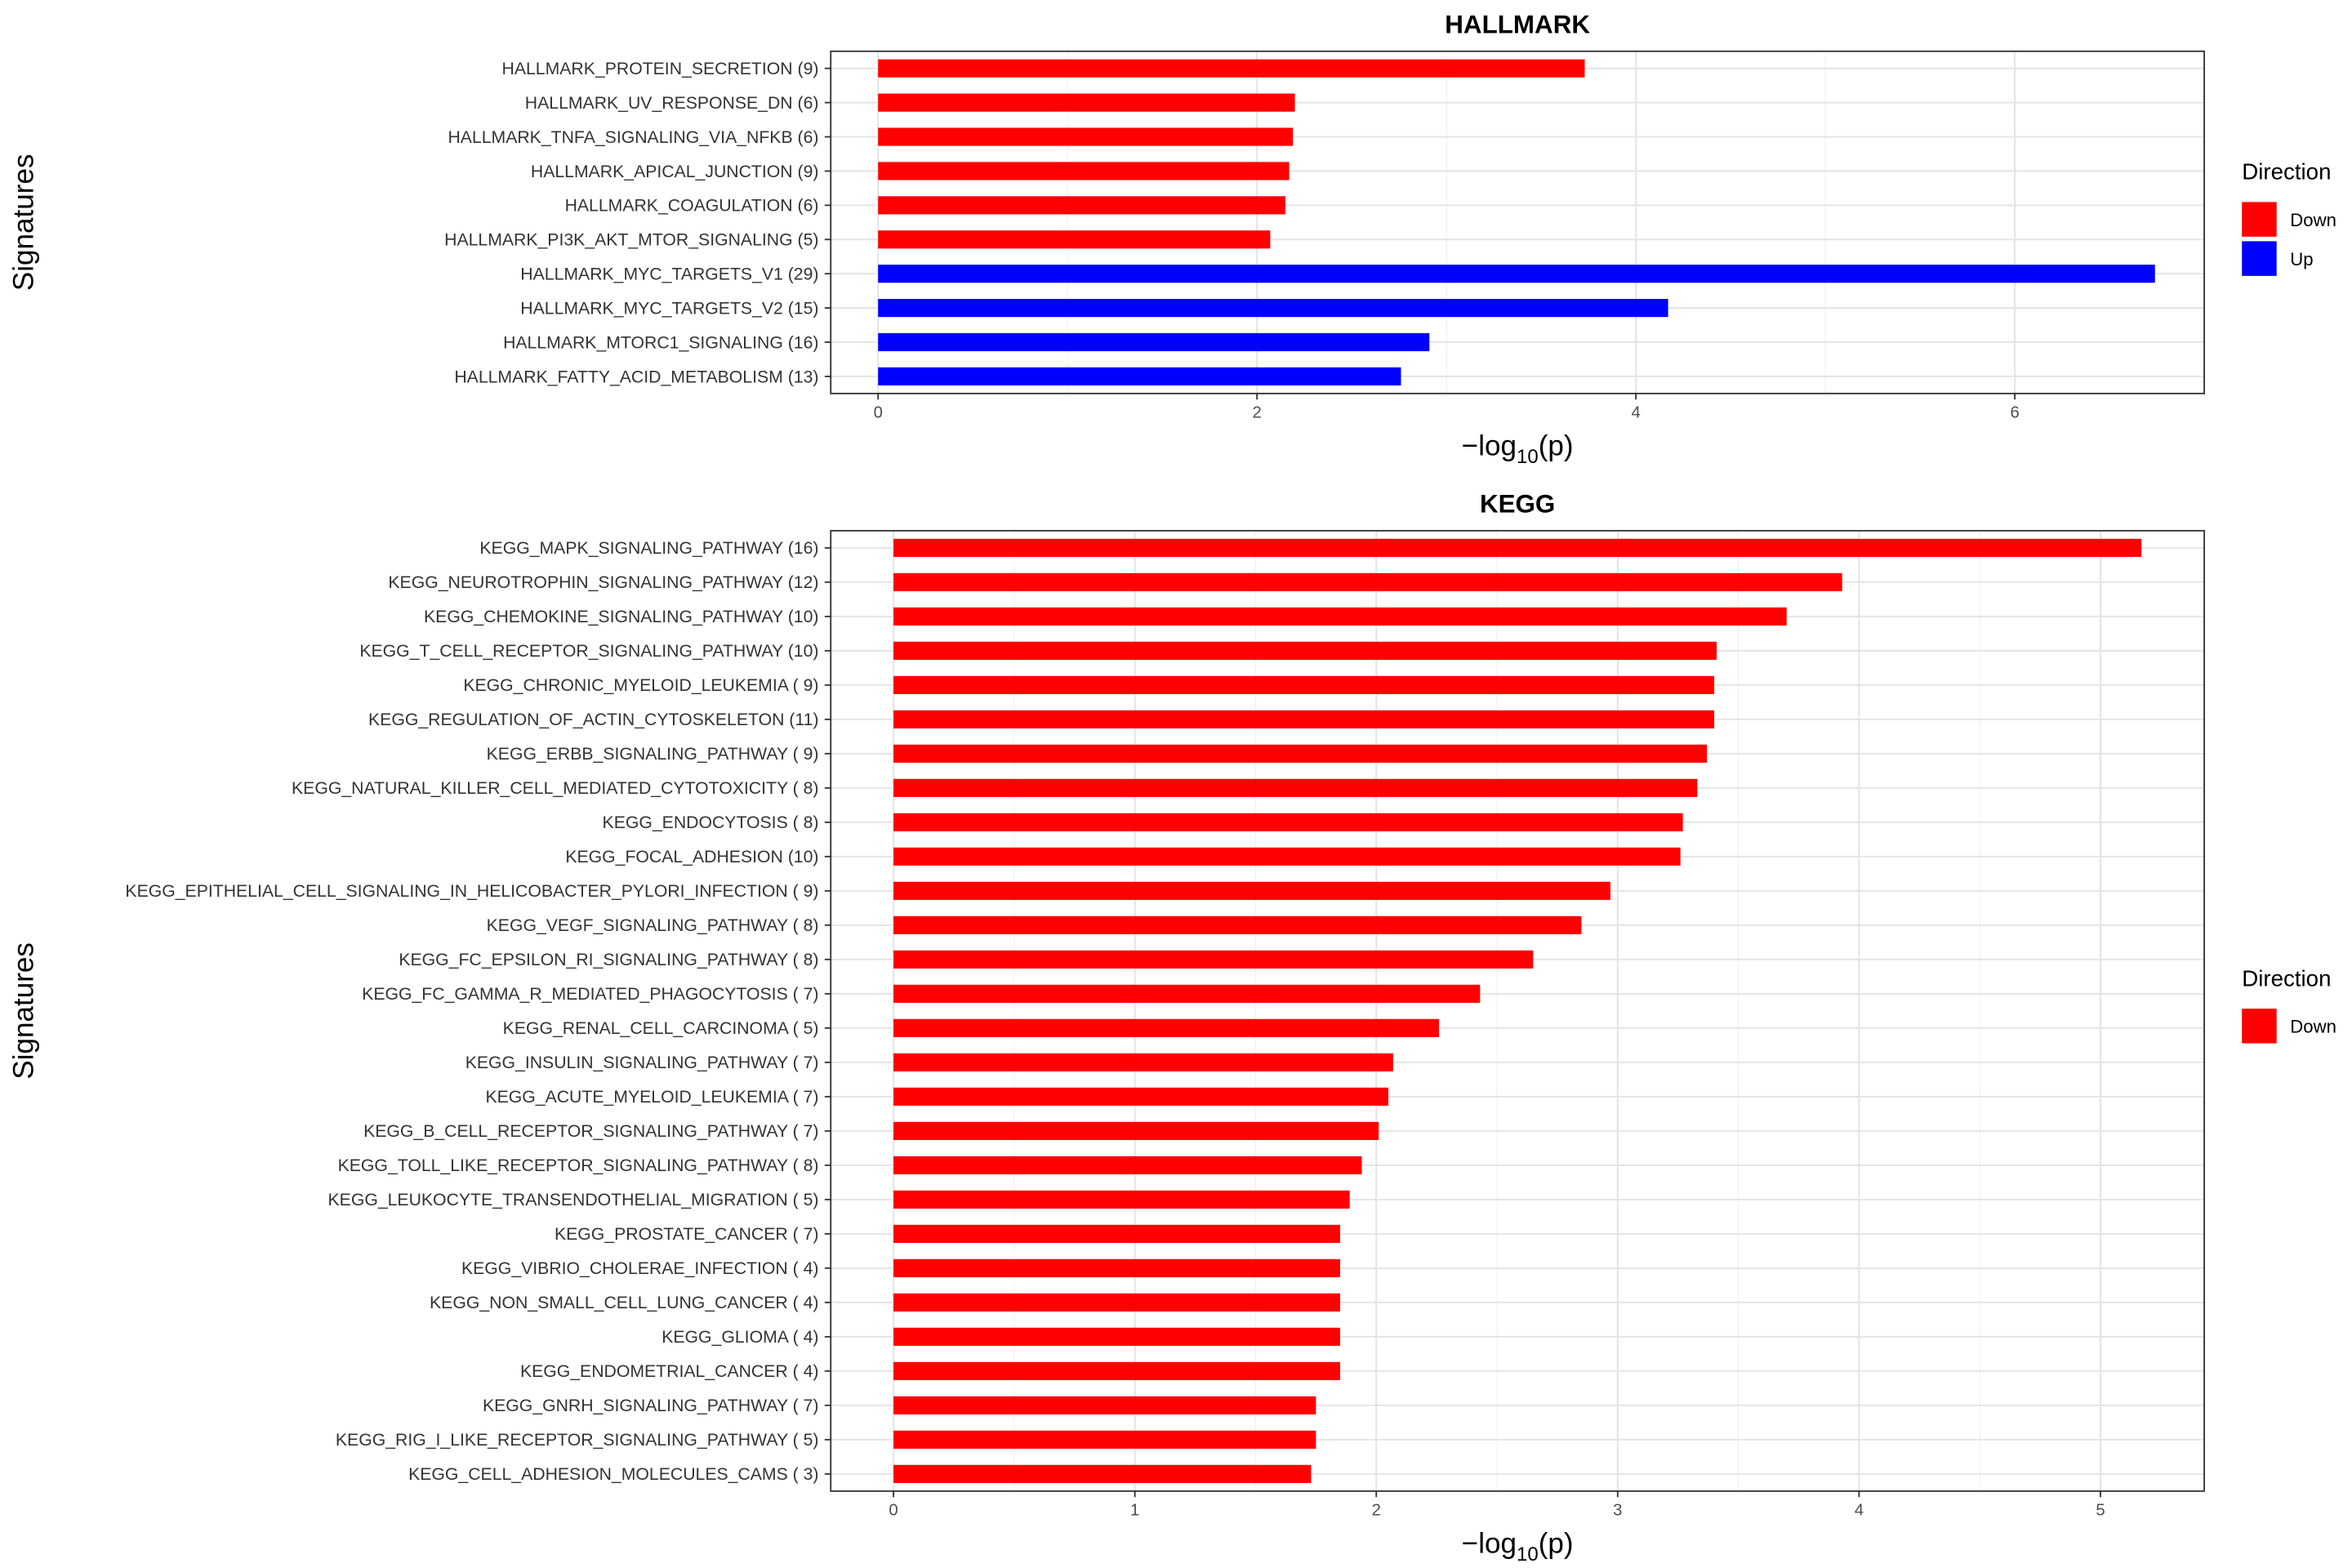 Image resolution: width=2352 pixels, height=1568 pixels. Describe the element at coordinates (711, 822) in the screenshot. I see `y-tick-label: KEGG_ENDOCYTOSIS ( 8)` at that location.